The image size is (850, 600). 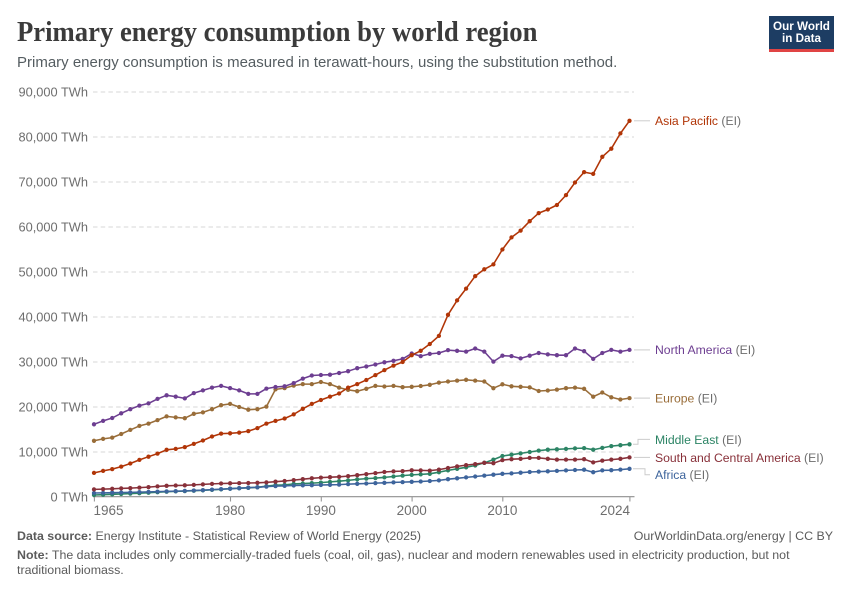 I want to click on svg-text: 70,000 TWh, so click(x=53, y=181).